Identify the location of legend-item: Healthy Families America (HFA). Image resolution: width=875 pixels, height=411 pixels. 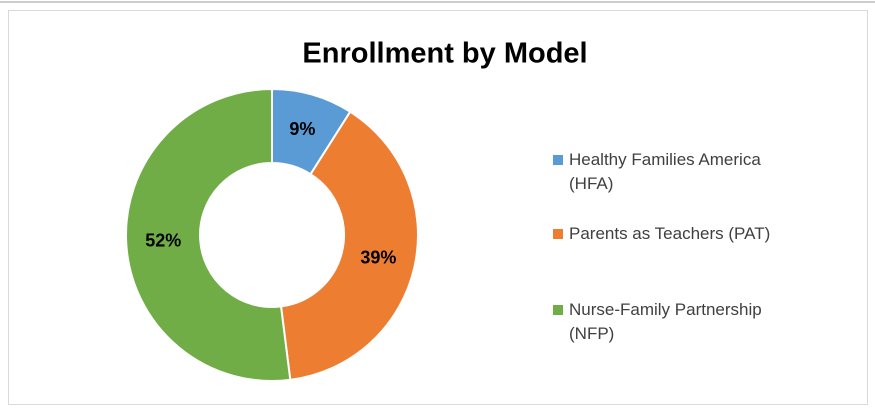
(673, 172).